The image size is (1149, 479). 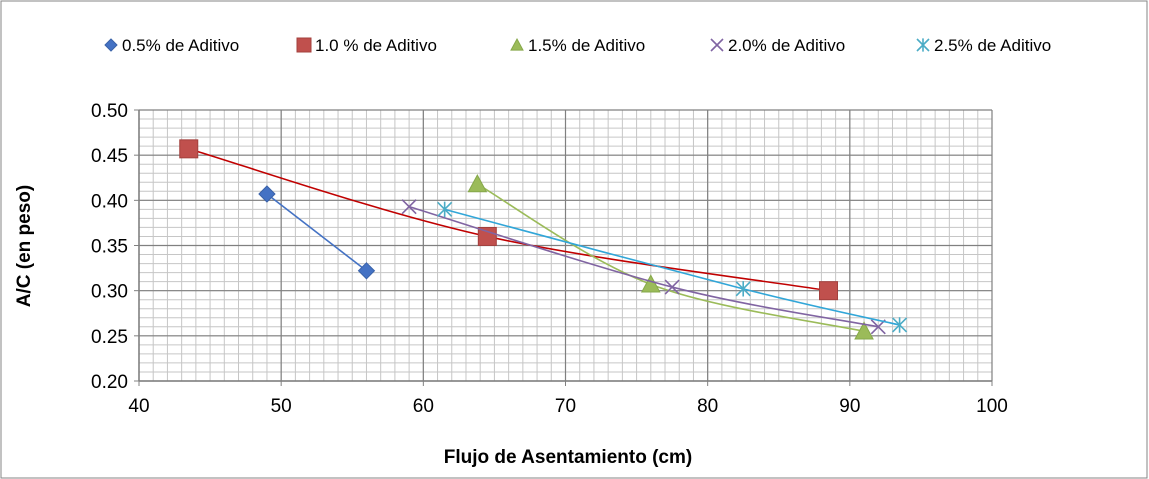 What do you see at coordinates (281, 406) in the screenshot?
I see `x-tick-label: 50` at bounding box center [281, 406].